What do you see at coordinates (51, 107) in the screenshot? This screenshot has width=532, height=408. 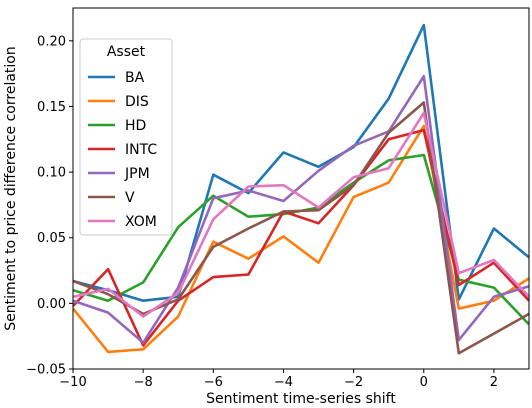 I see `y-tick-label: 0.15` at bounding box center [51, 107].